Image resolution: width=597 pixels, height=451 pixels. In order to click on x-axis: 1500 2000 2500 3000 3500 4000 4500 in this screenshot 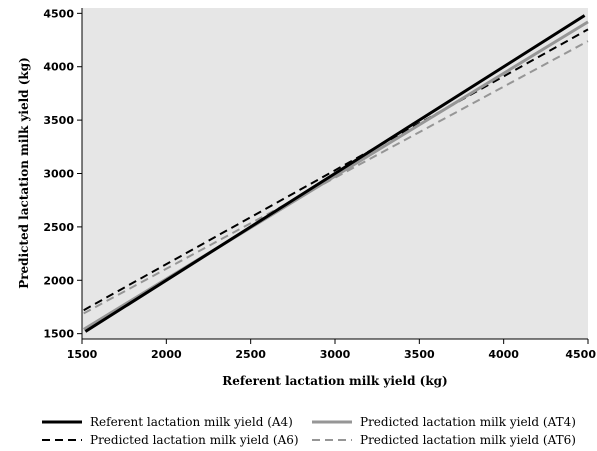, I will do `click(331, 349)`.